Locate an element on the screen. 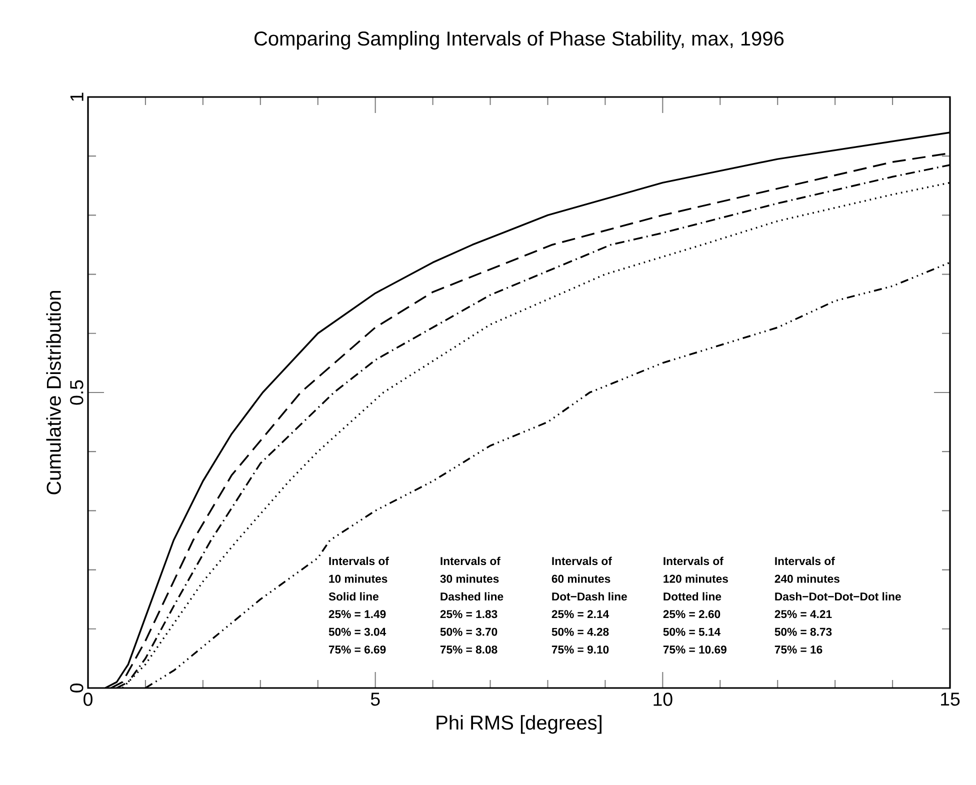 The image size is (976, 785). y-tick-label: 0.5 is located at coordinates (77, 392).